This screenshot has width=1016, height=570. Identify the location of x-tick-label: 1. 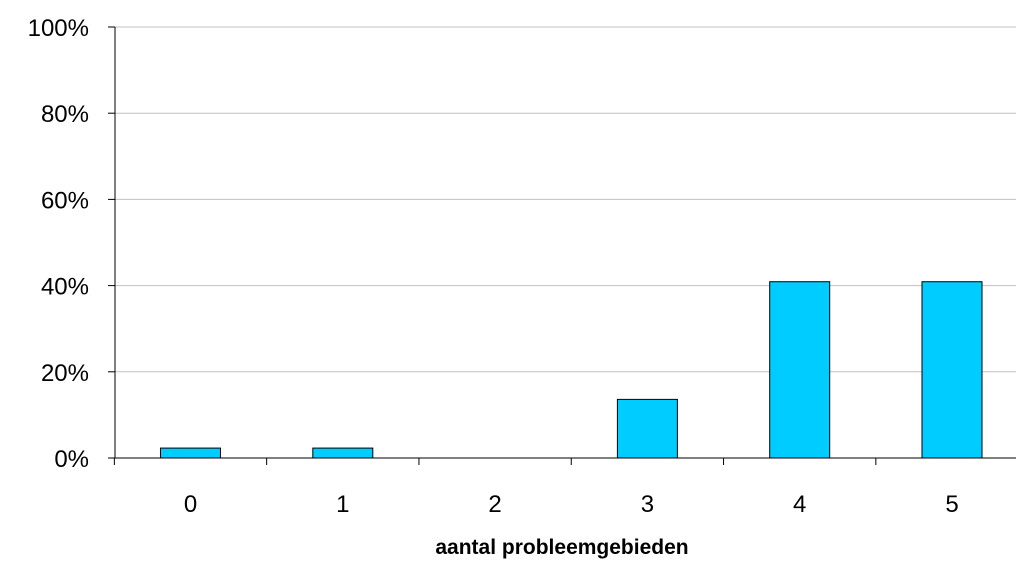
(342, 504).